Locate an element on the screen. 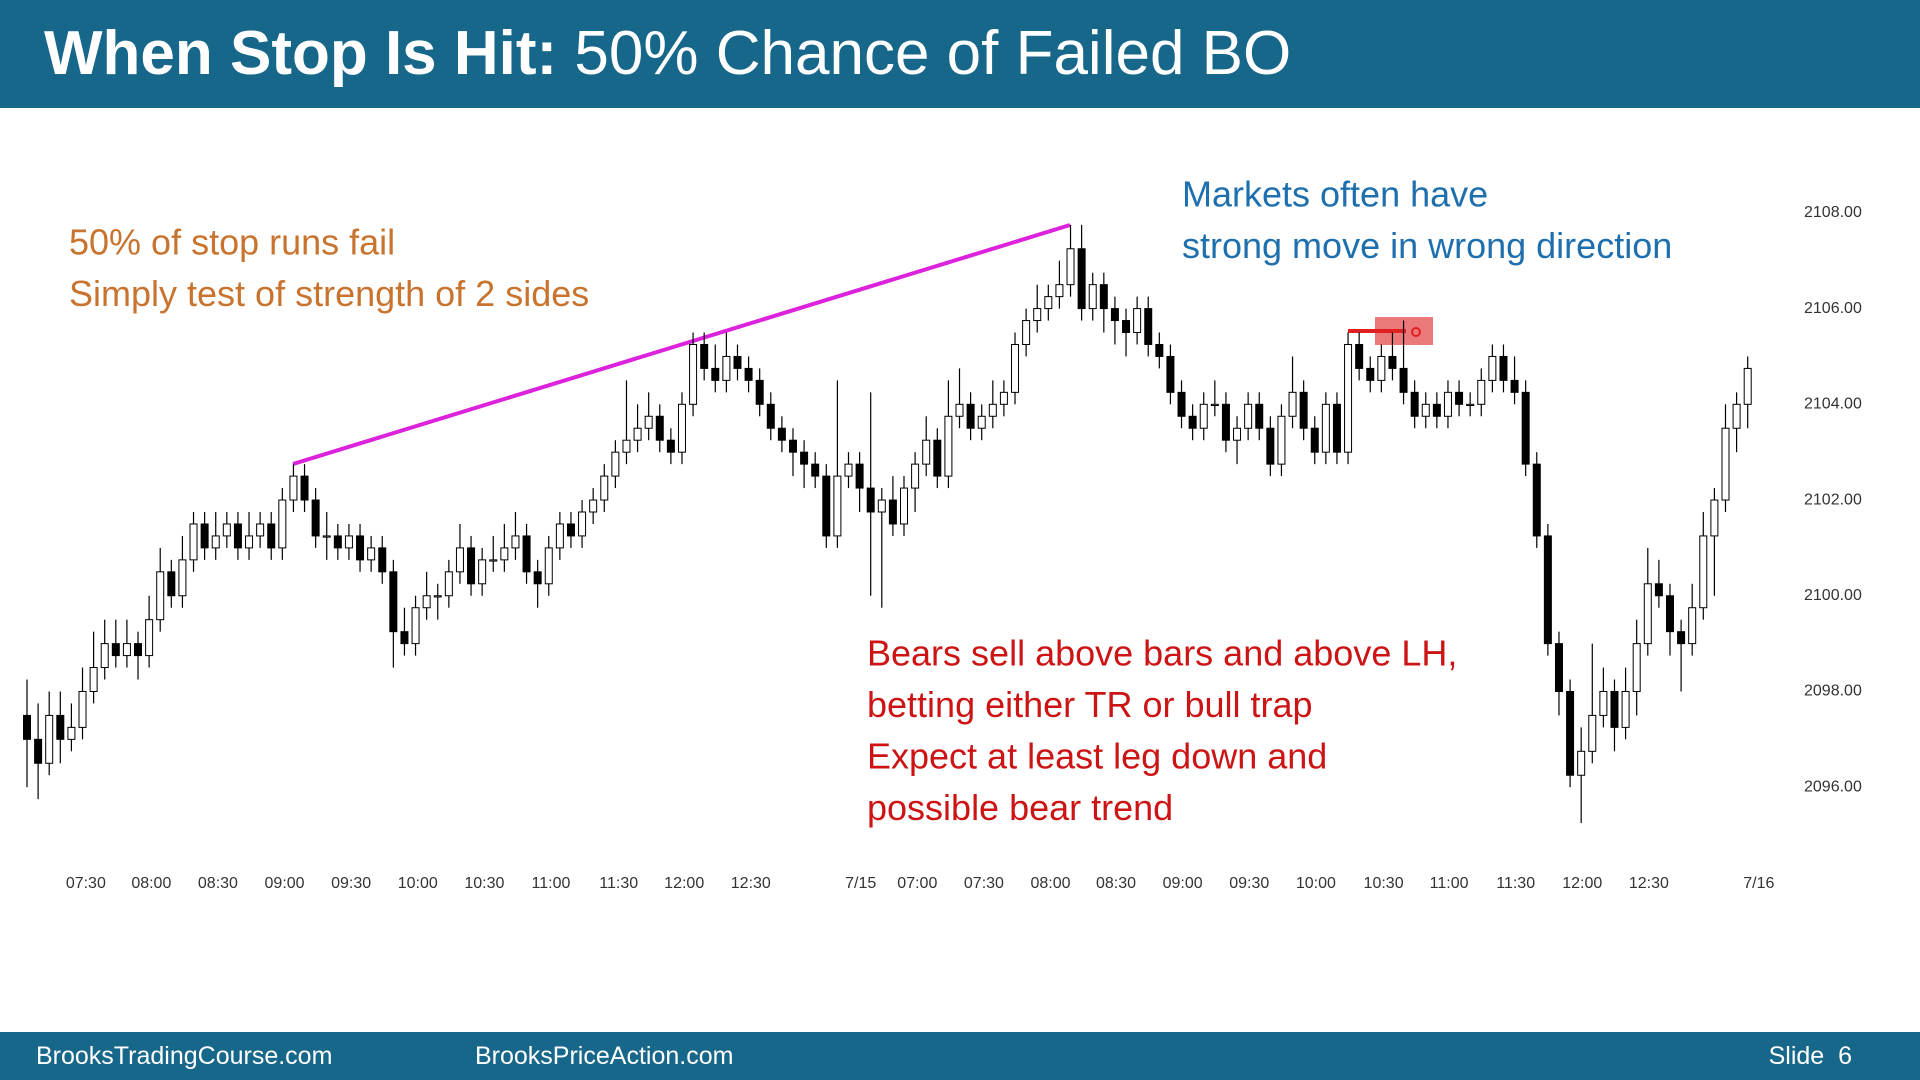  slide-number: Slide 6 is located at coordinates (1810, 1056).